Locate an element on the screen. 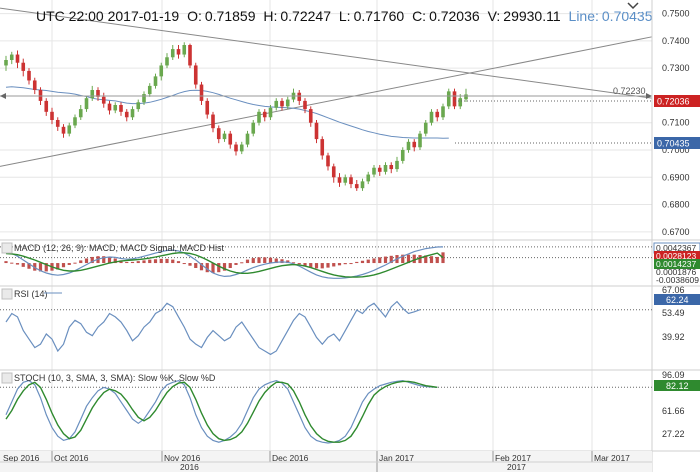 The height and width of the screenshot is (472, 700). rsi-panel is located at coordinates (326, 328).